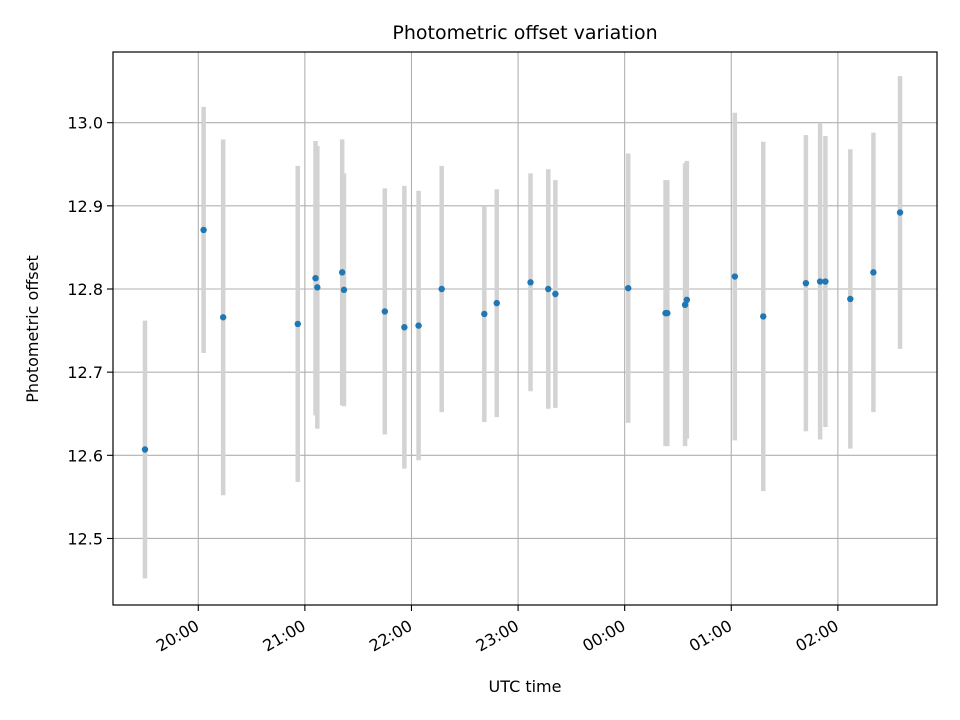  I want to click on y-tick-label: 12.8, so click(85, 289).